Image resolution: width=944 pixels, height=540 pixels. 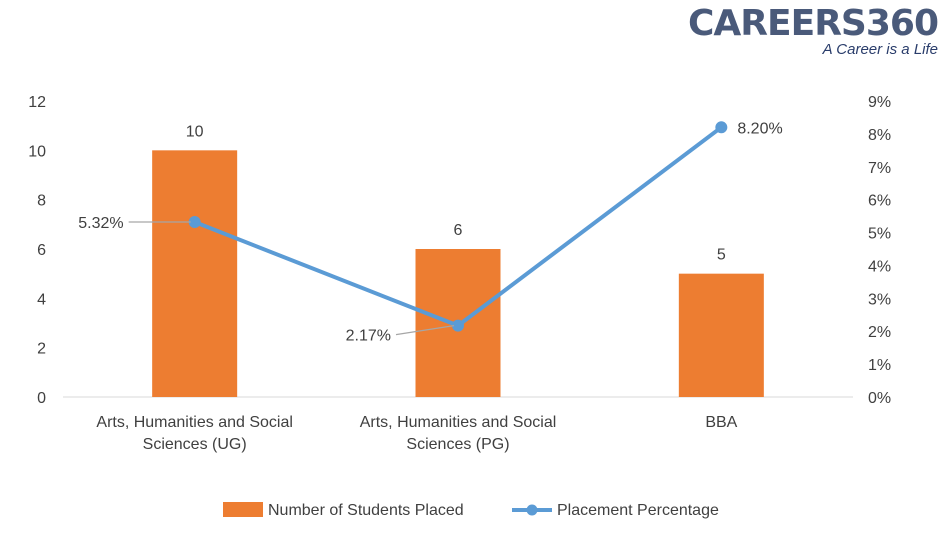 What do you see at coordinates (879, 135) in the screenshot?
I see `y-right-tick-label: 8%` at bounding box center [879, 135].